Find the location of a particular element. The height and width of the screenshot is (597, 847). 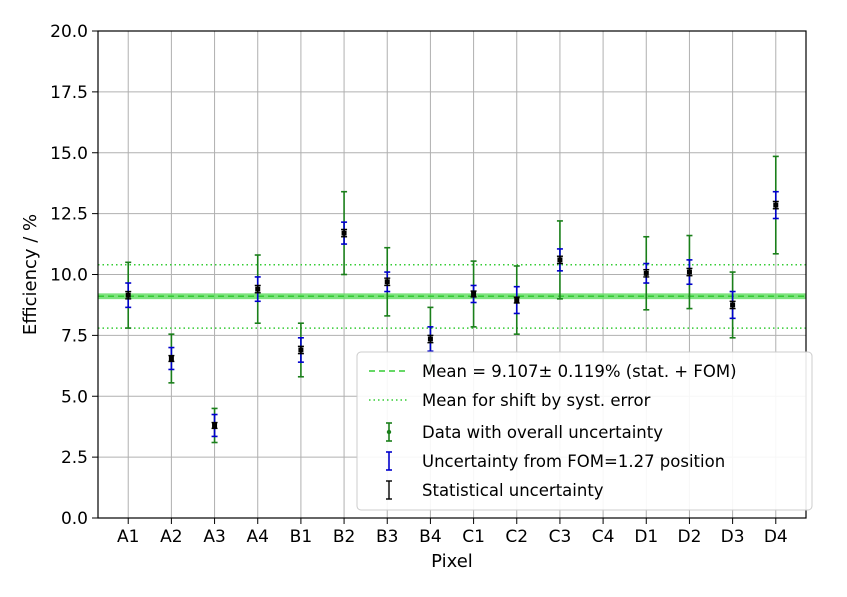

x-tick-label: D4 is located at coordinates (776, 537).